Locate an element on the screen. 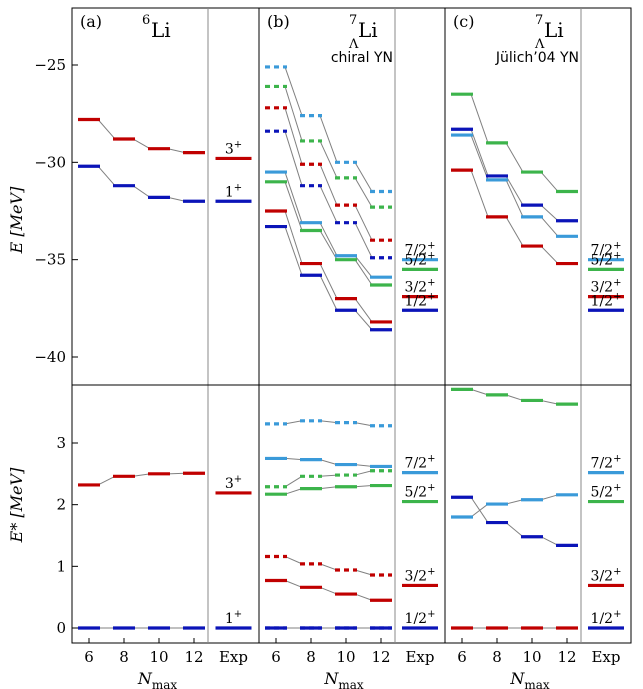 The width and height of the screenshot is (643, 689). panel-tag: (b) is located at coordinates (278, 21).